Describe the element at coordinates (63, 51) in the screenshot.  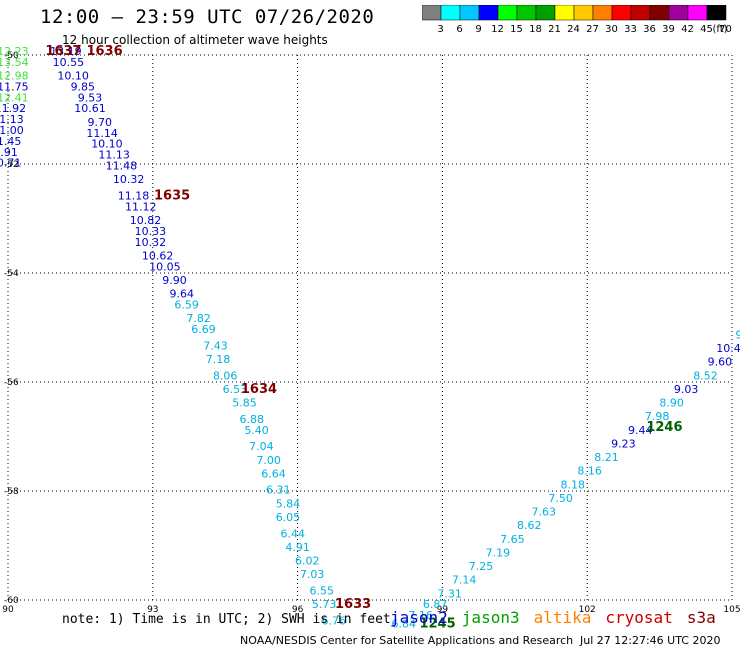
I see `pass-time-label: 1637` at that location.